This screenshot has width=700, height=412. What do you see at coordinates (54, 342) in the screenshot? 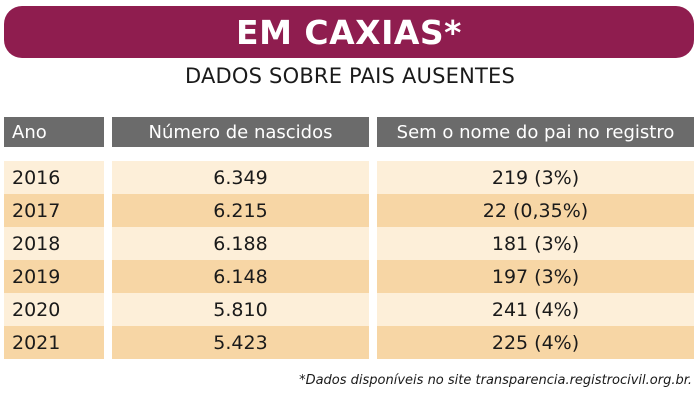
I see `cell-ano: 2021` at bounding box center [54, 342].